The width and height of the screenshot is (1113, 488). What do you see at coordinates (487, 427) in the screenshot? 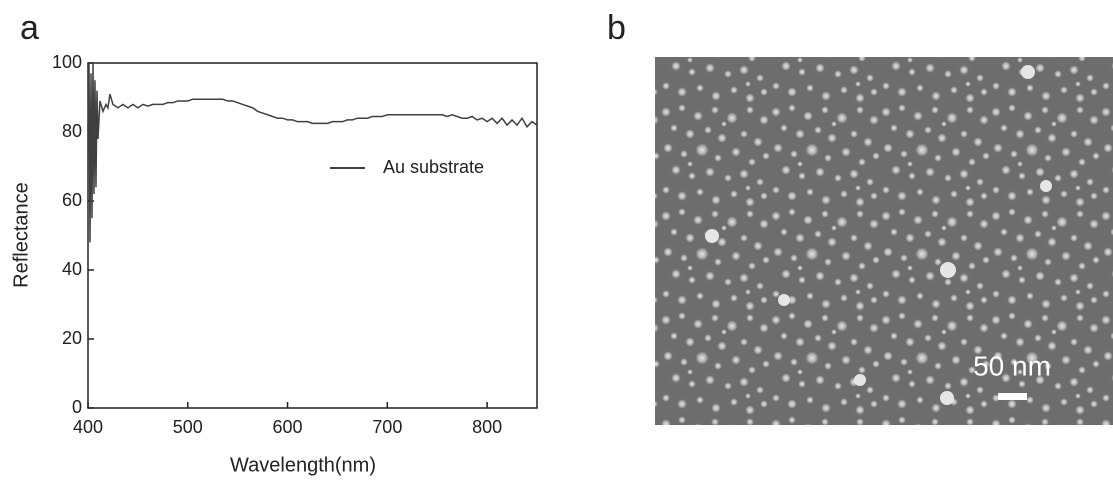
I see `x-tick-label: 800` at bounding box center [487, 427].